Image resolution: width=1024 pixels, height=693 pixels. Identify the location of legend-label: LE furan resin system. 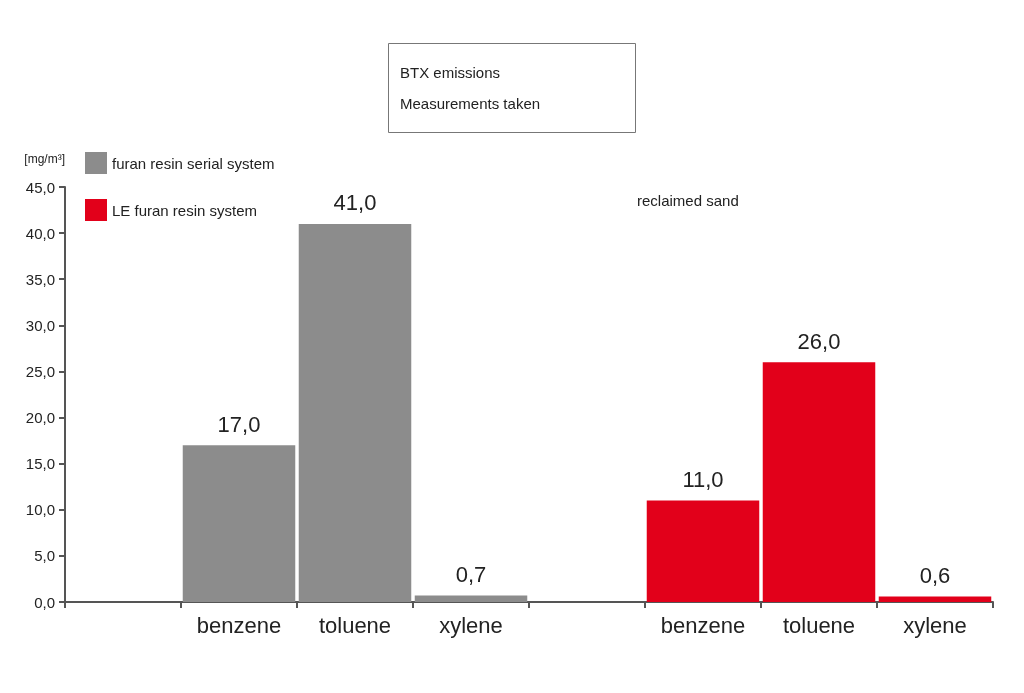
(185, 210).